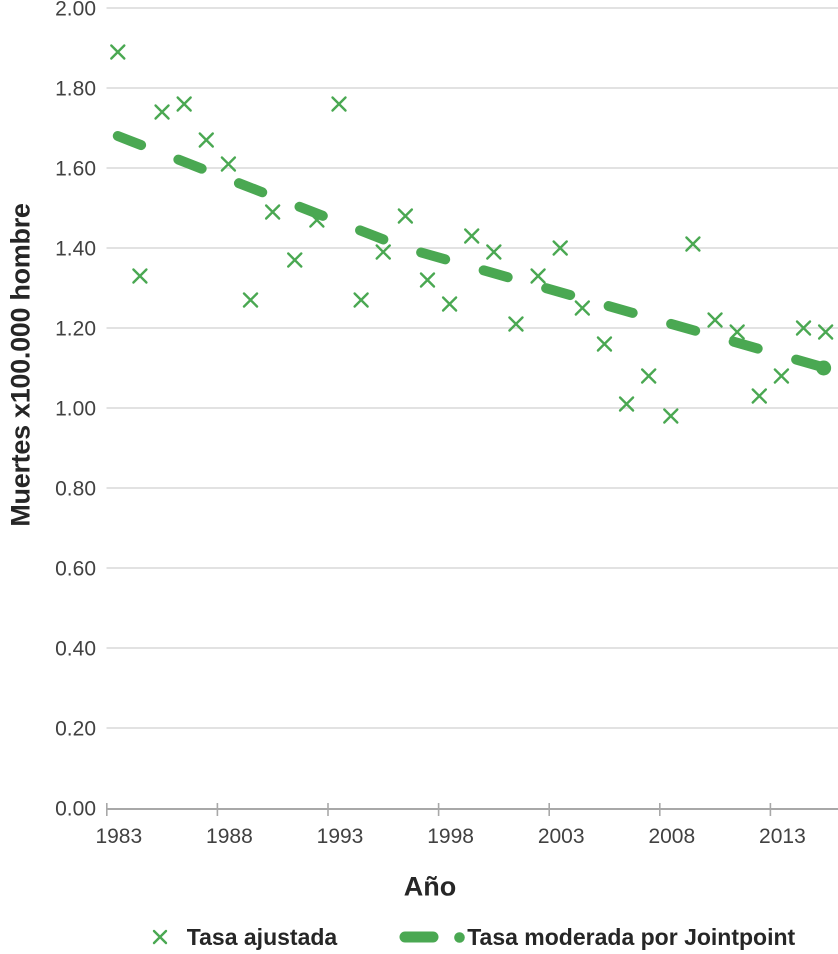 This screenshot has width=838, height=954. I want to click on x-tick-label: 1993, so click(340, 836).